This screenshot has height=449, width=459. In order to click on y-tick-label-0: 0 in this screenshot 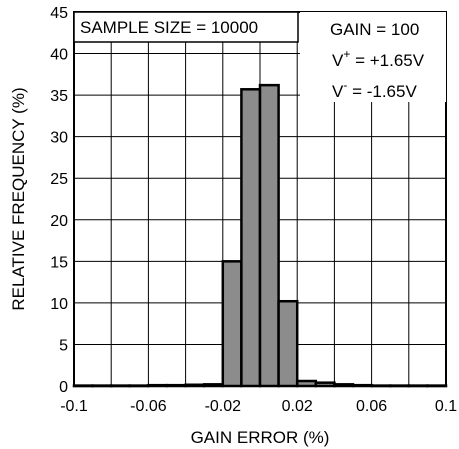, I will do `click(63, 387)`.